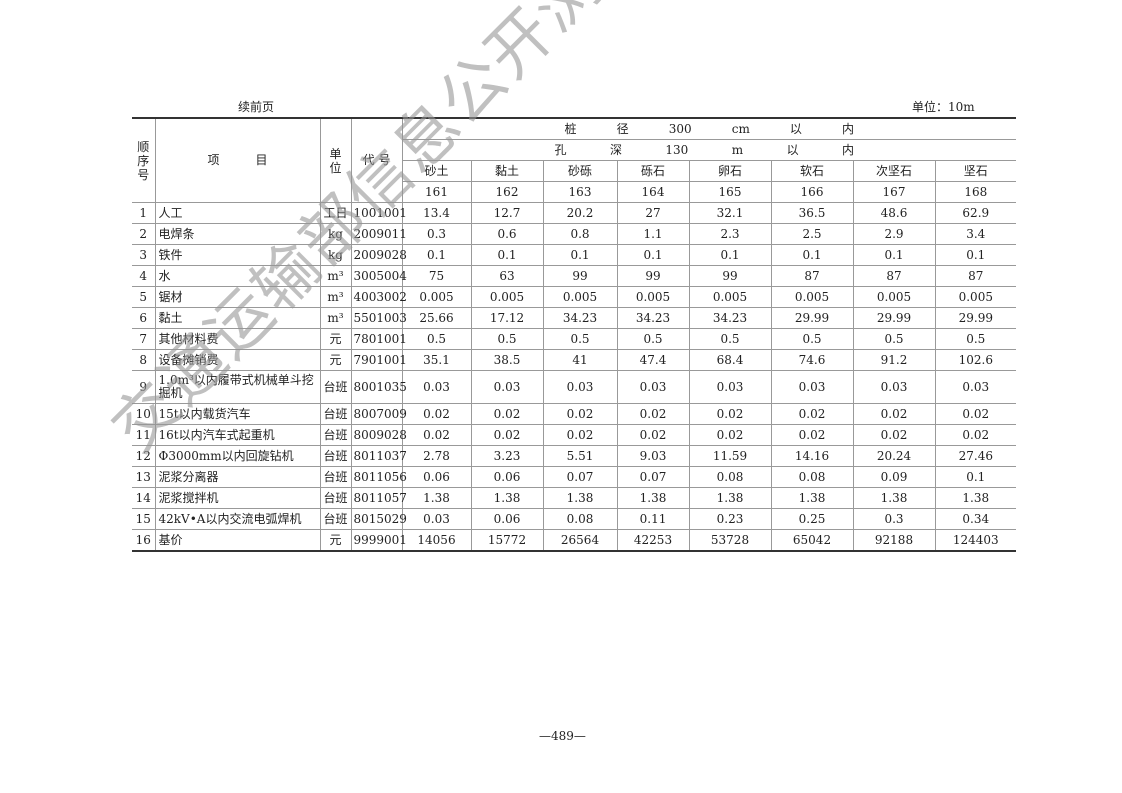 The height and width of the screenshot is (793, 1122). I want to click on row-unit: m³, so click(335, 318).